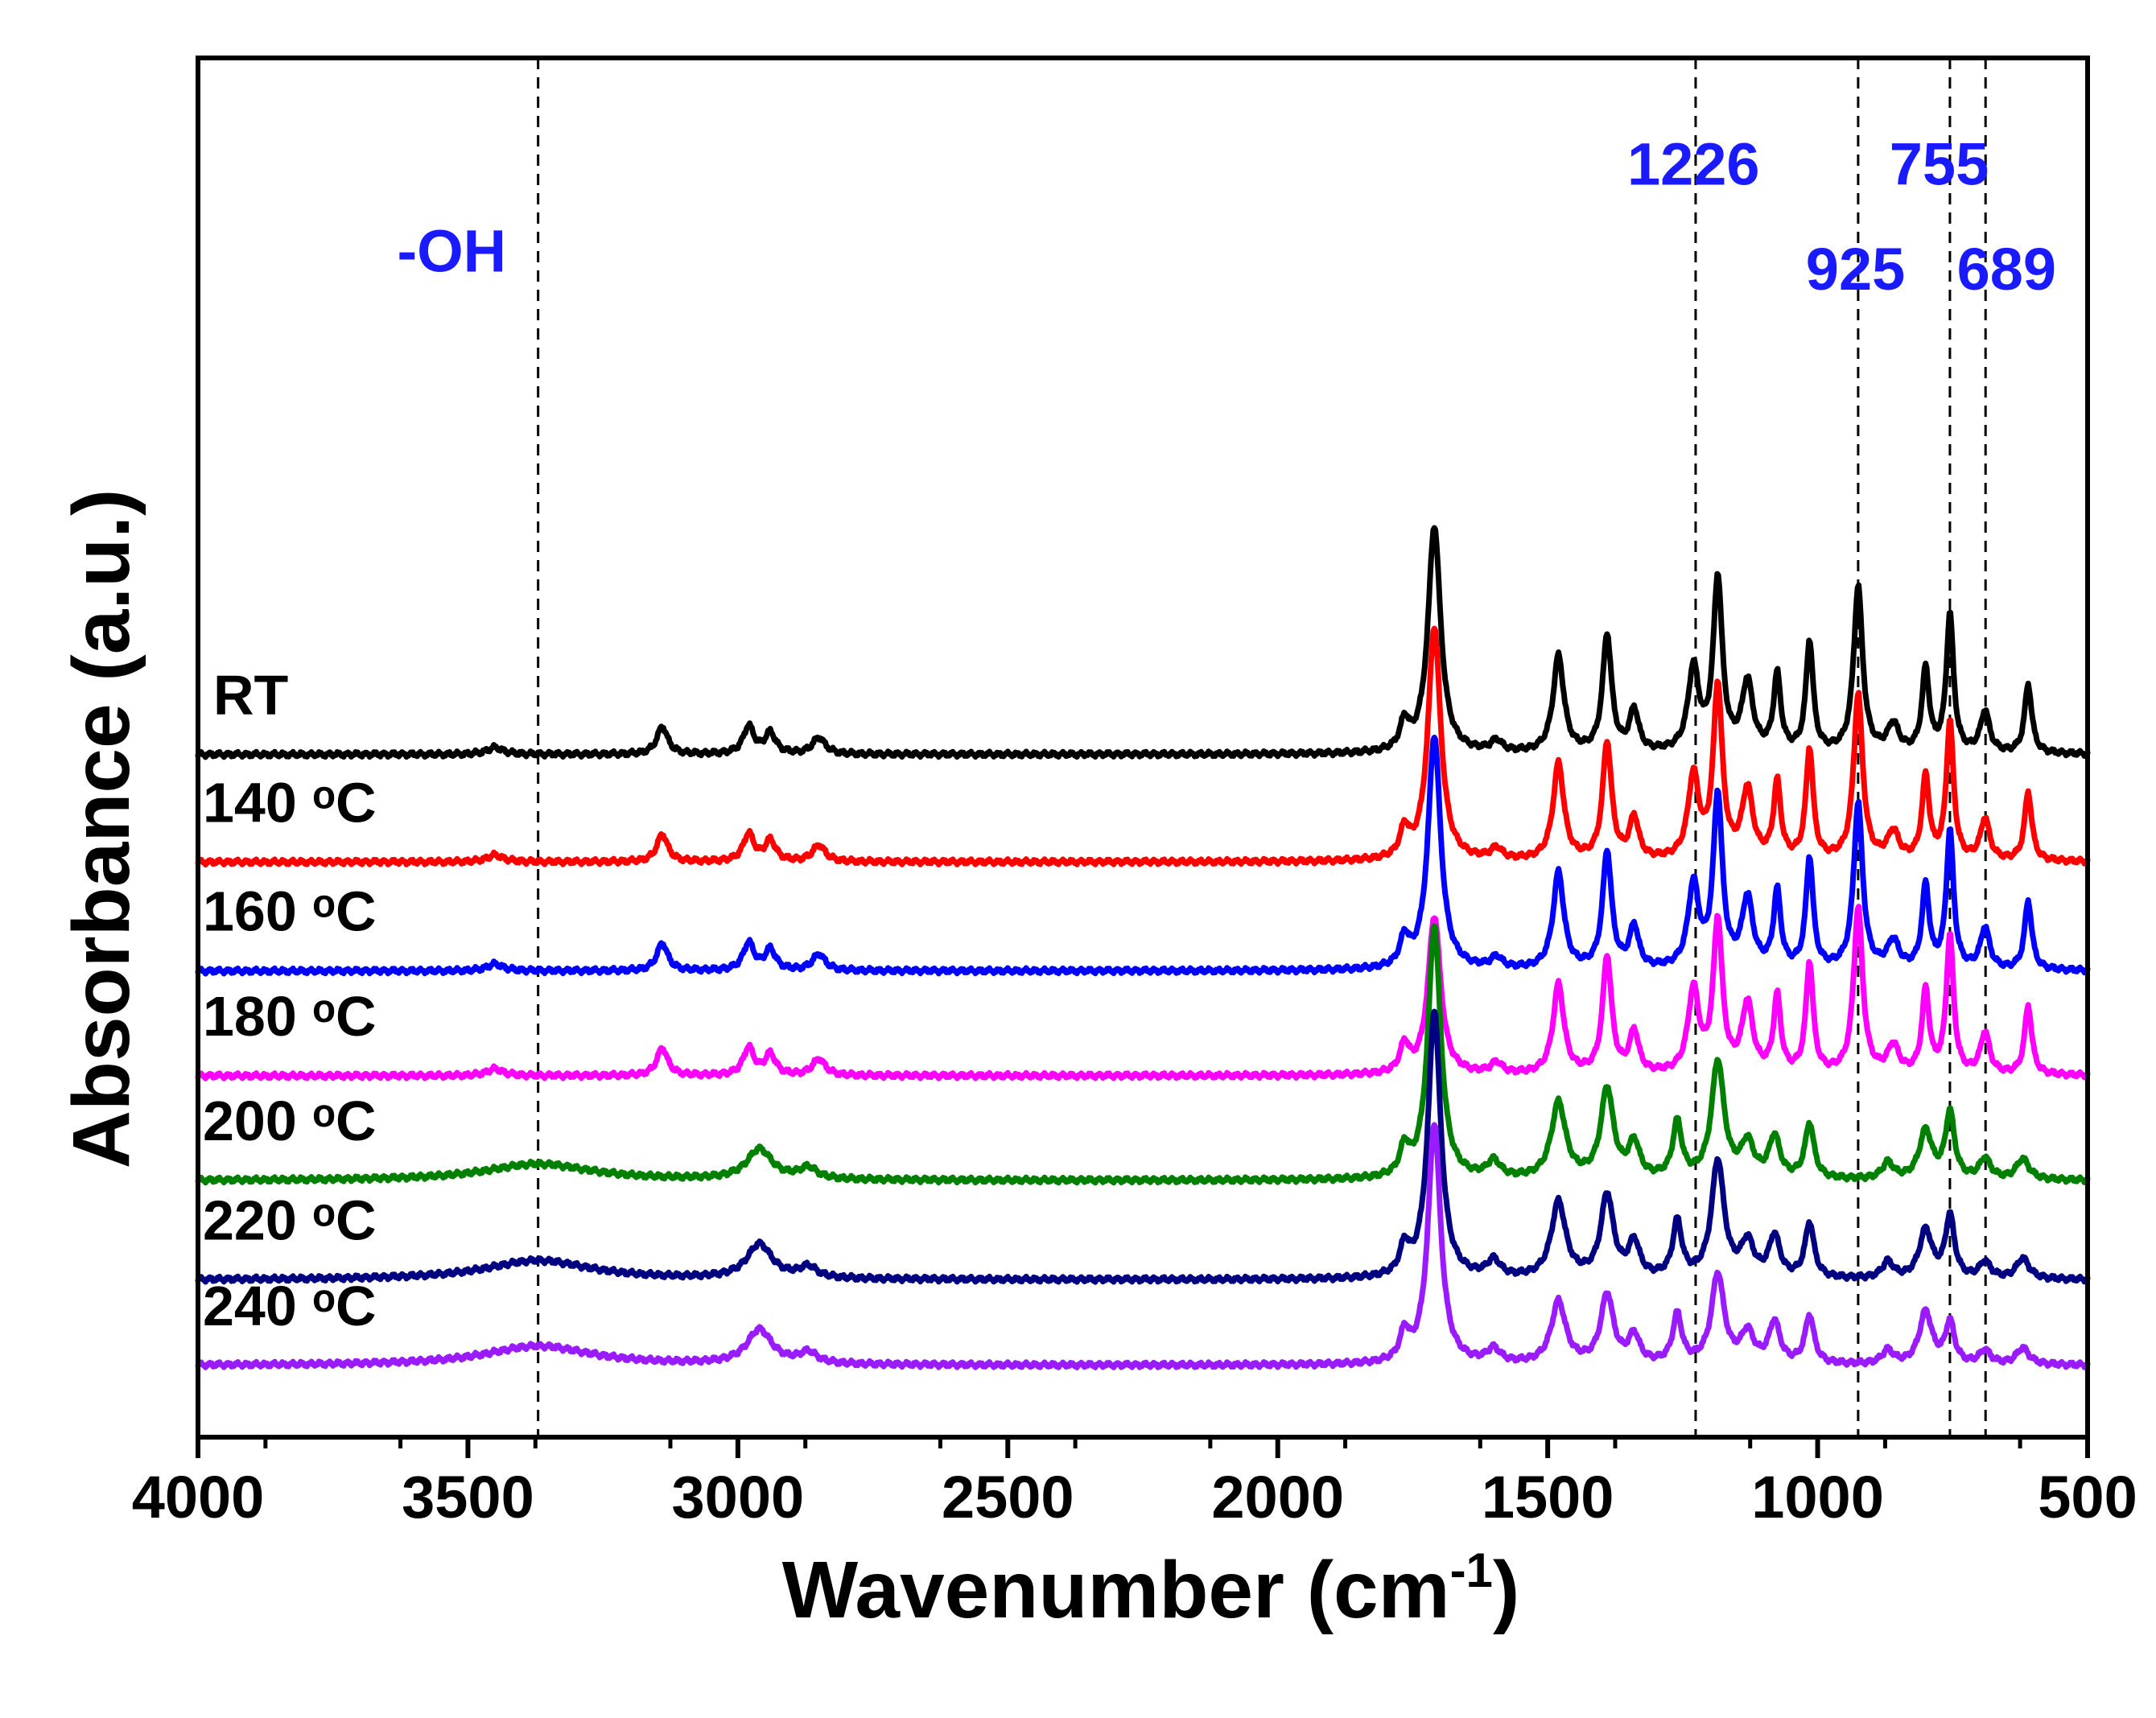 Image resolution: width=2156 pixels, height=1718 pixels. I want to click on series-label: 180 ᵒC, so click(290, 1017).